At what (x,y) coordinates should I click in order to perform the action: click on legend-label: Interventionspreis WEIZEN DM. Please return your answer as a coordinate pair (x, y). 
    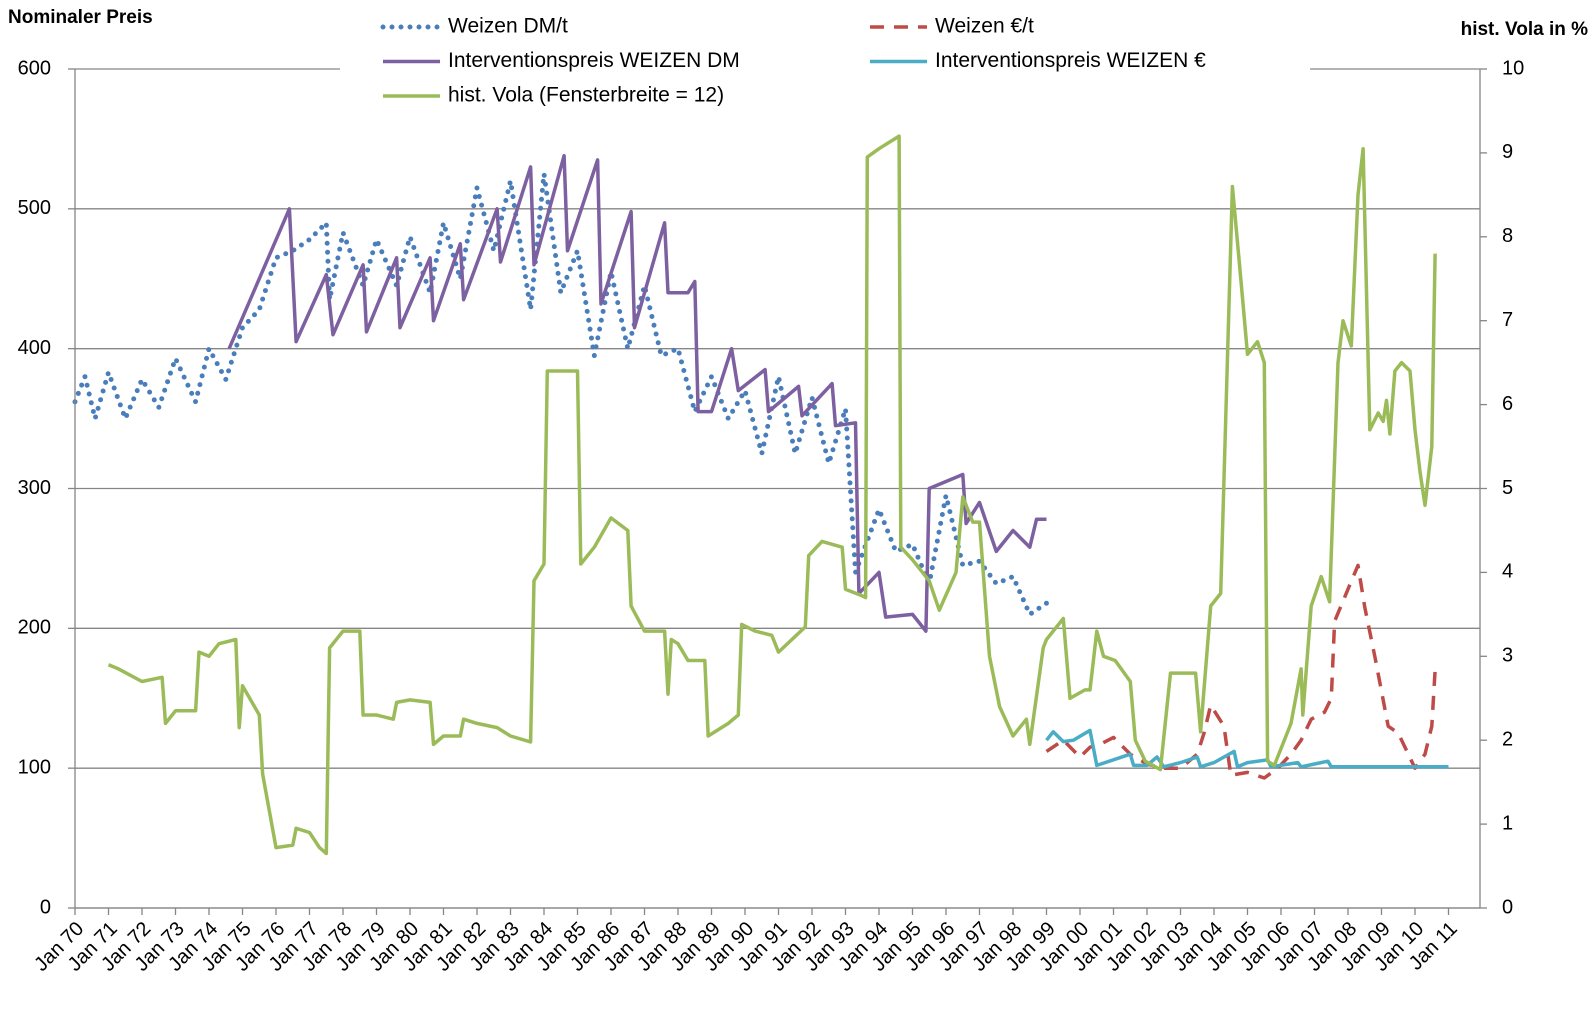
    Looking at the image, I should click on (594, 60).